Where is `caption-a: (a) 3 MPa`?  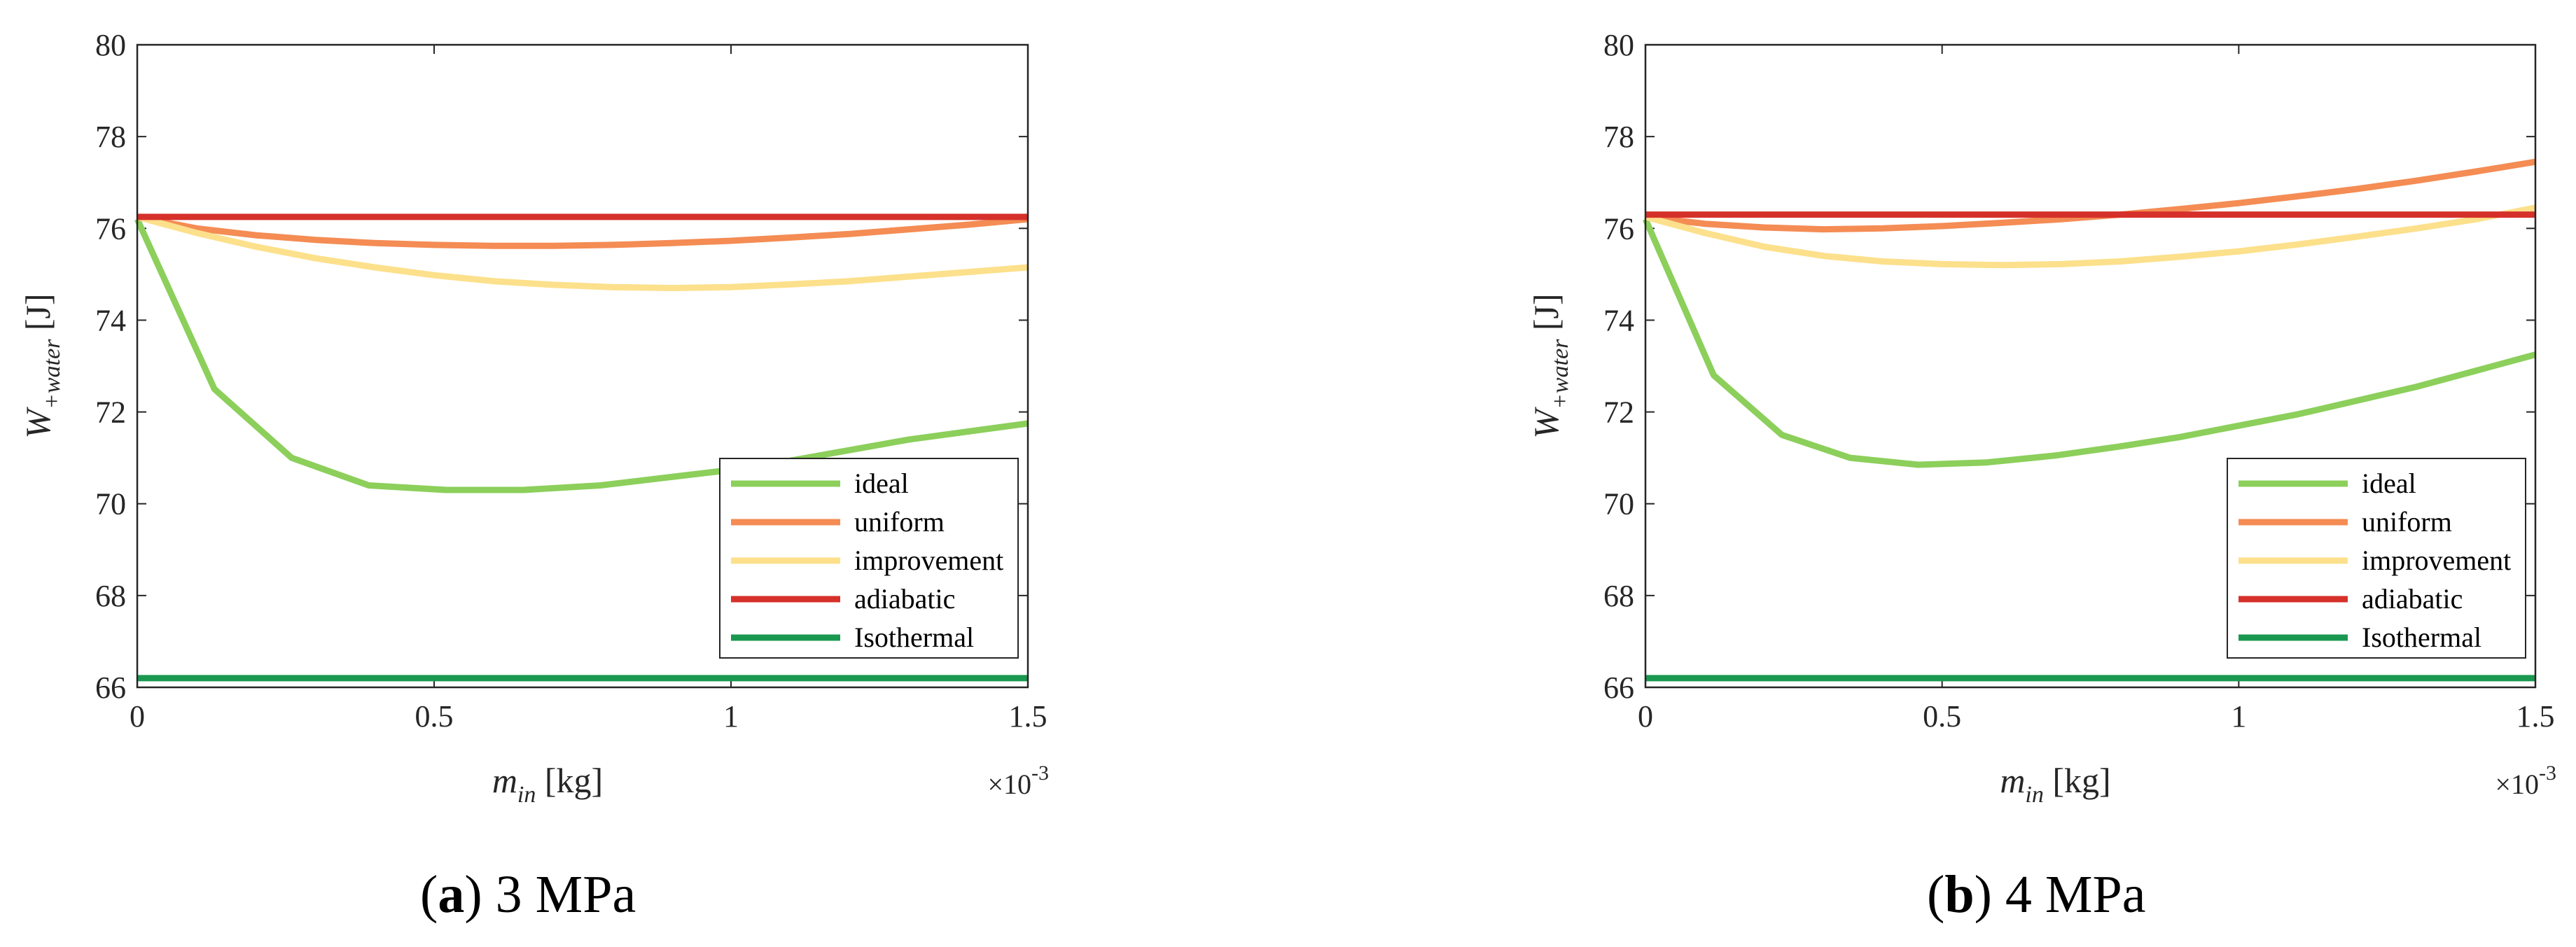
caption-a: (a) 3 MPa is located at coordinates (528, 895).